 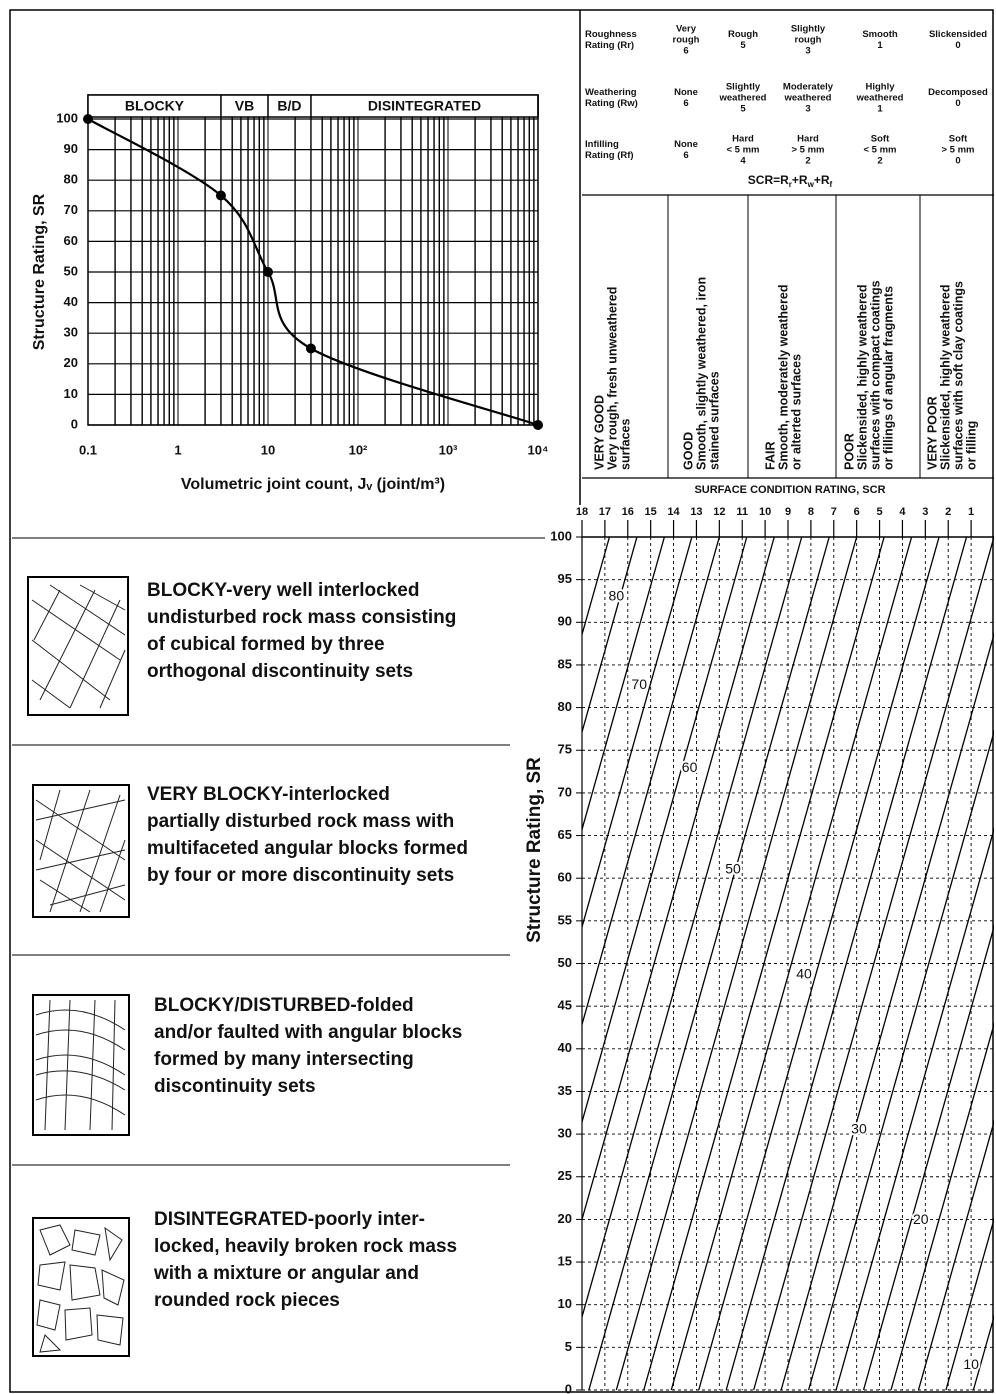 I want to click on cell-rating: 5, so click(x=743, y=45).